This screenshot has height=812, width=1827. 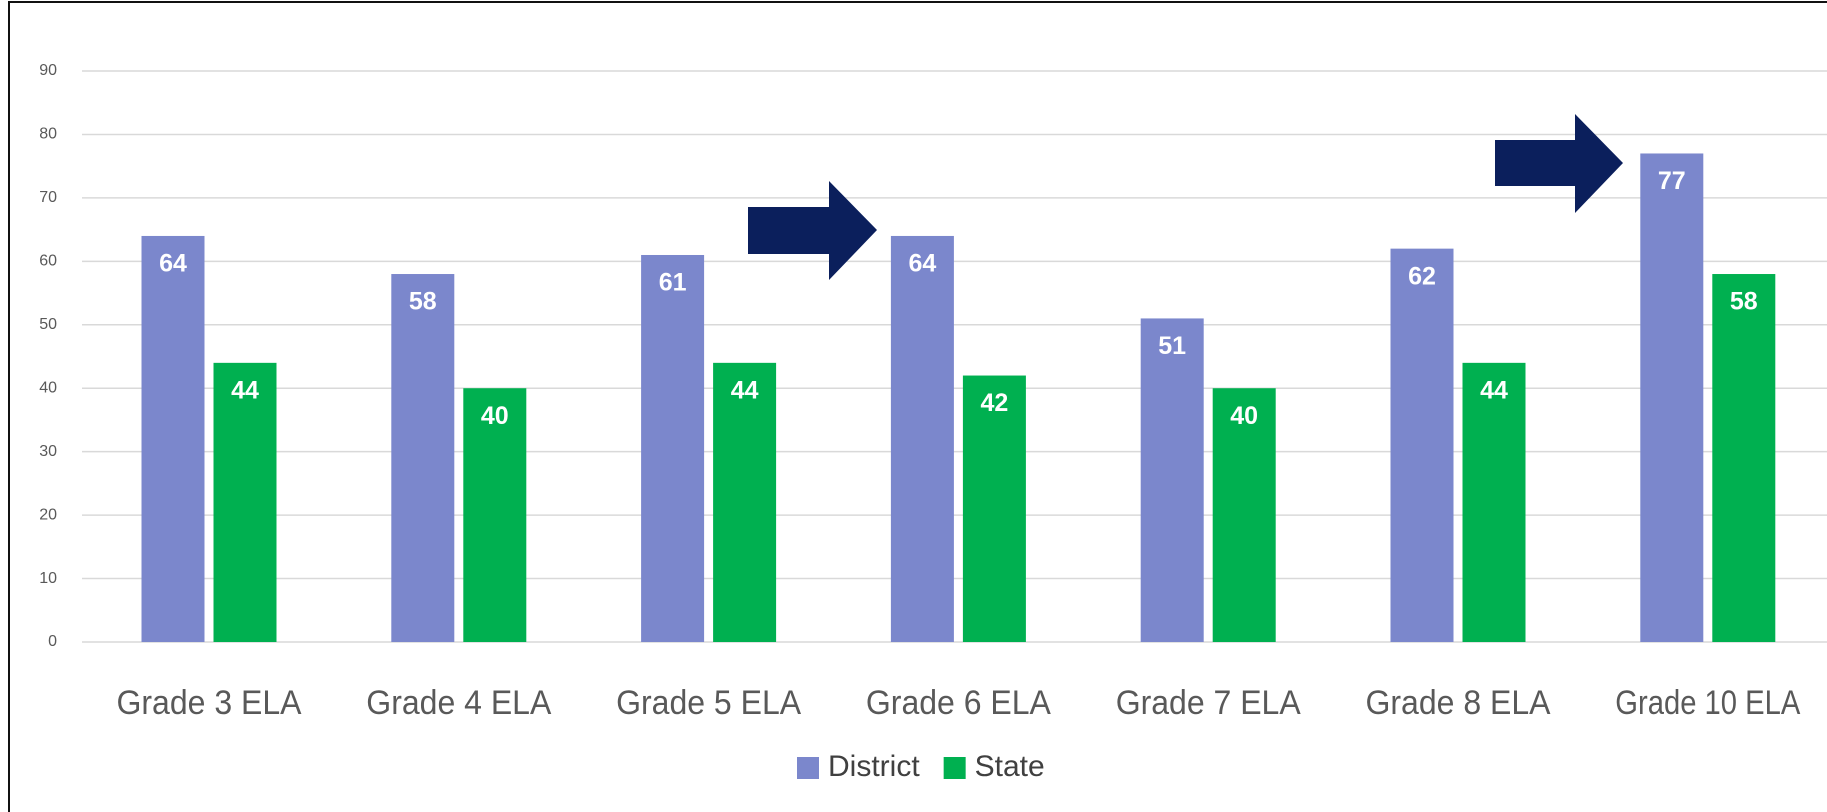 I want to click on data-label: 42, so click(x=994, y=403).